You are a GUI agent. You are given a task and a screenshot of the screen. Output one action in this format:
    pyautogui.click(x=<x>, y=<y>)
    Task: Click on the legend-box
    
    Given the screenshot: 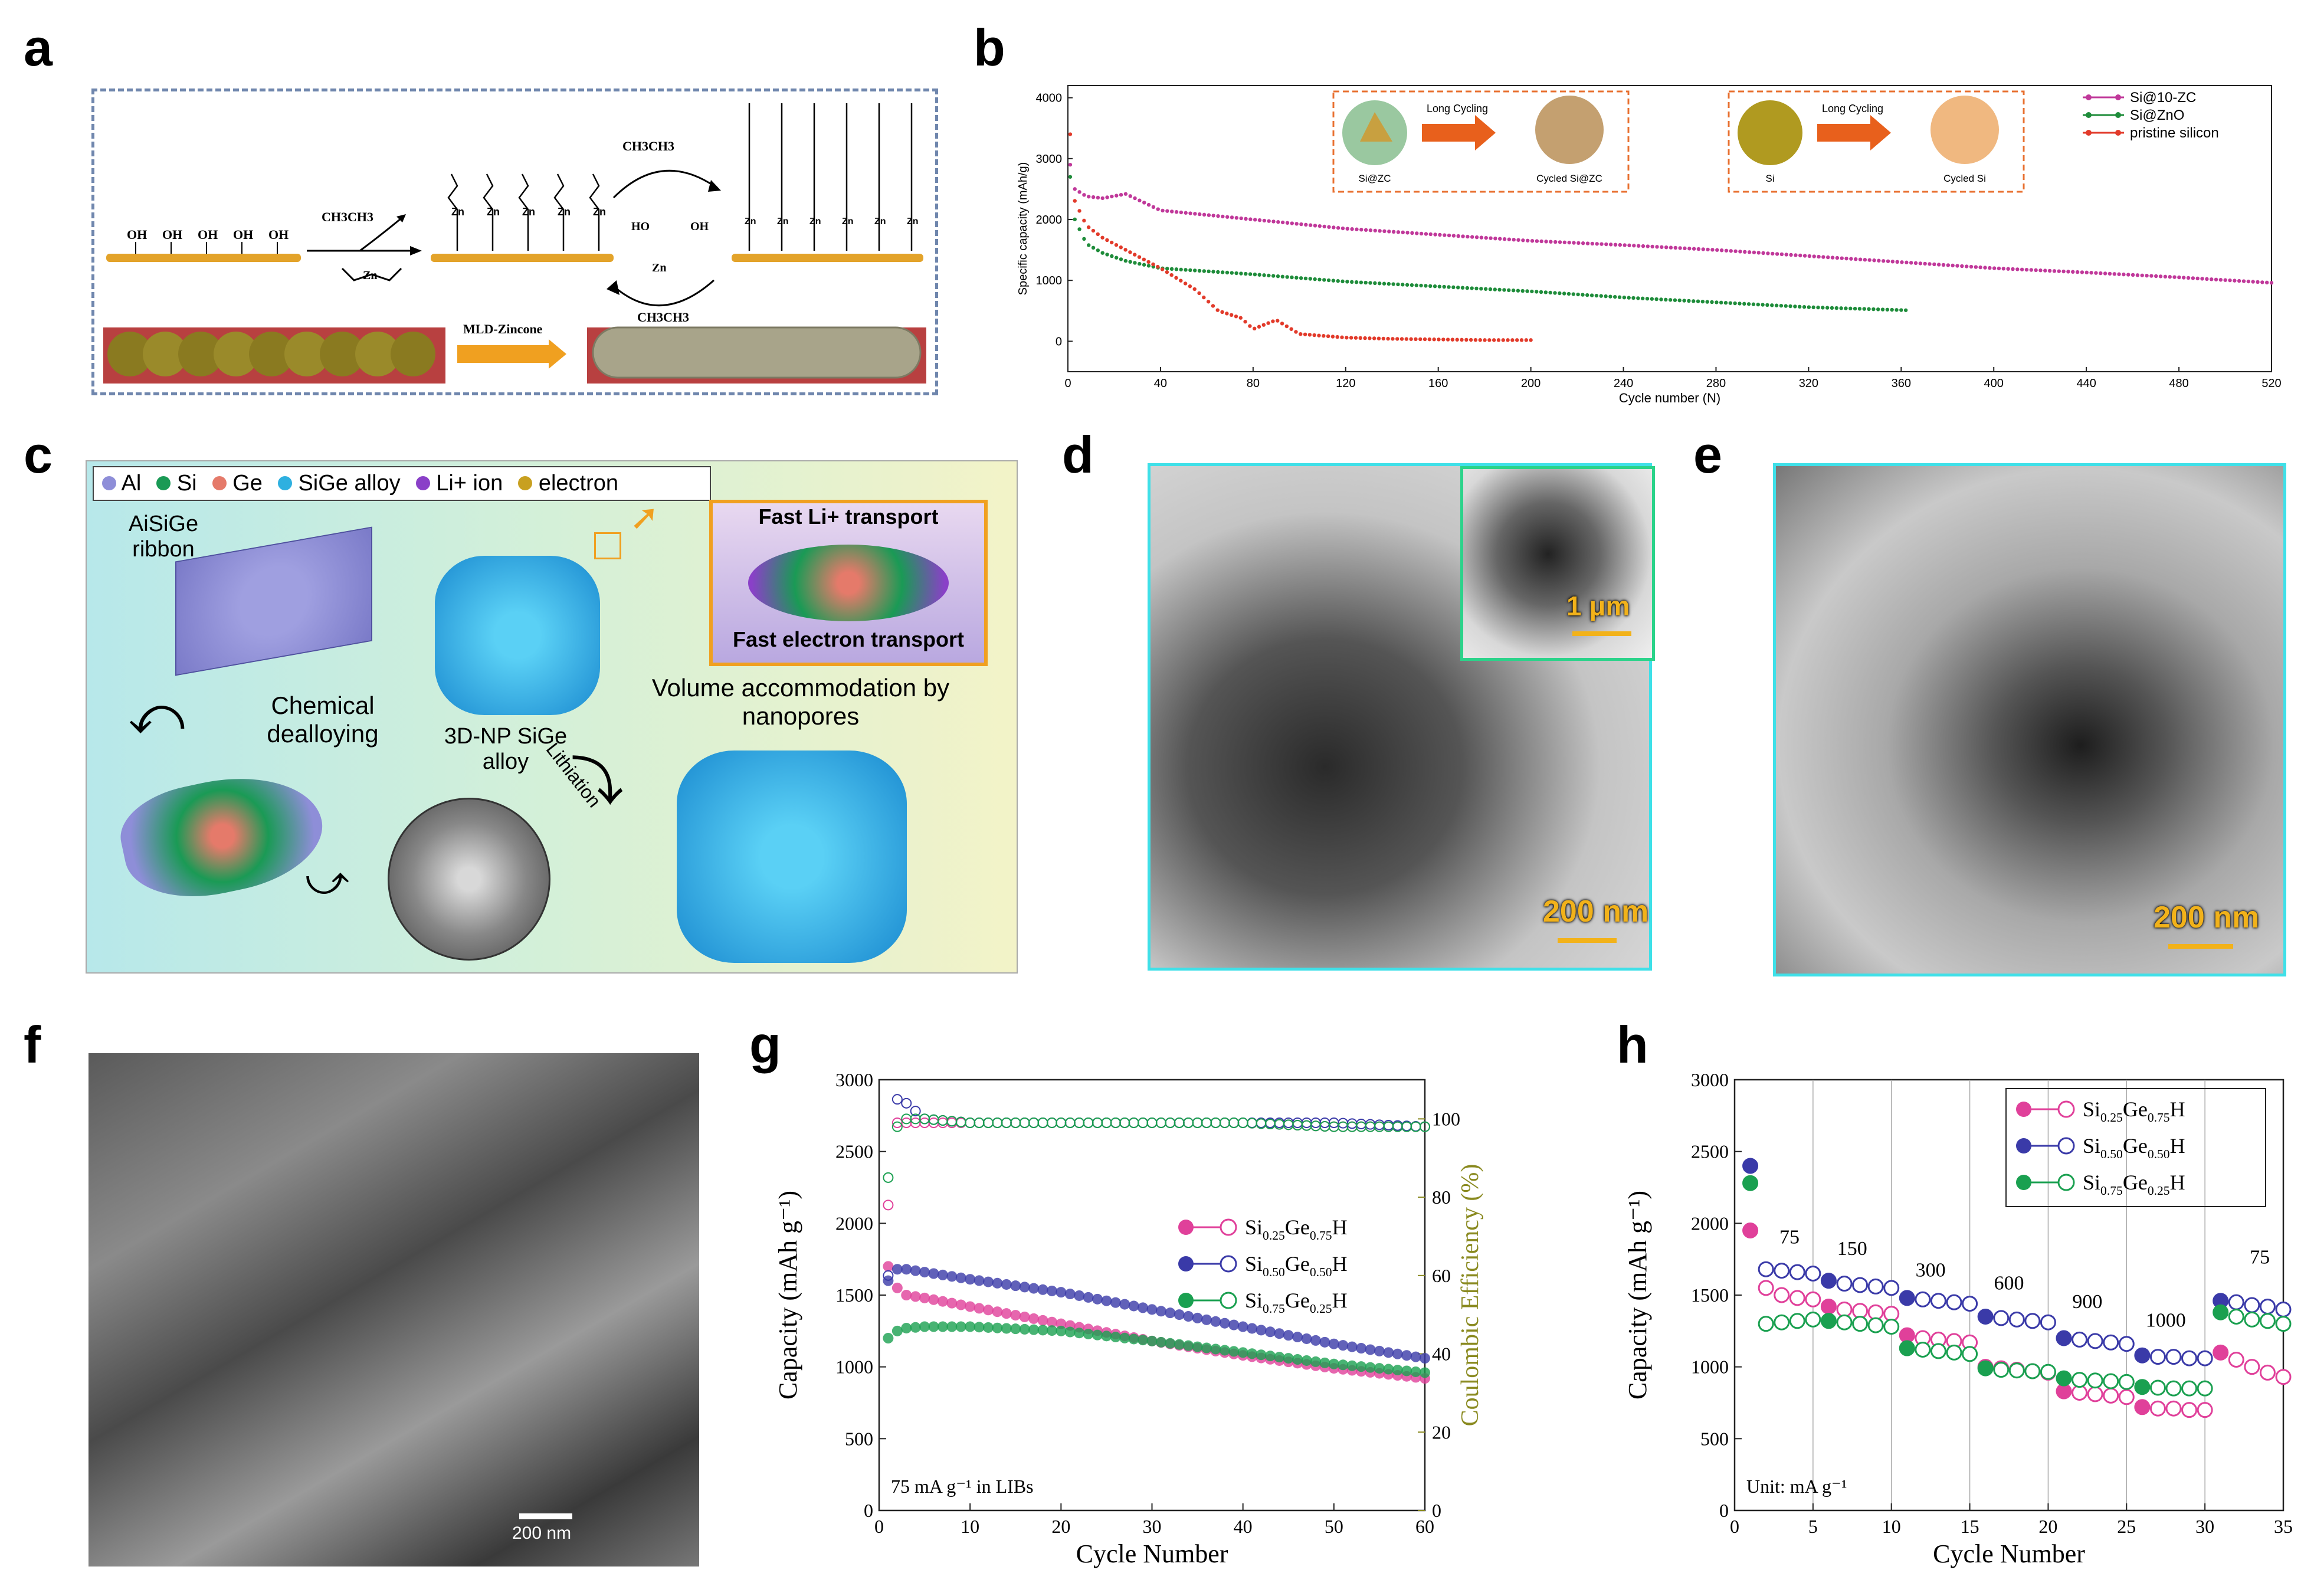 What is the action you would take?
    pyautogui.click(x=2135, y=1147)
    